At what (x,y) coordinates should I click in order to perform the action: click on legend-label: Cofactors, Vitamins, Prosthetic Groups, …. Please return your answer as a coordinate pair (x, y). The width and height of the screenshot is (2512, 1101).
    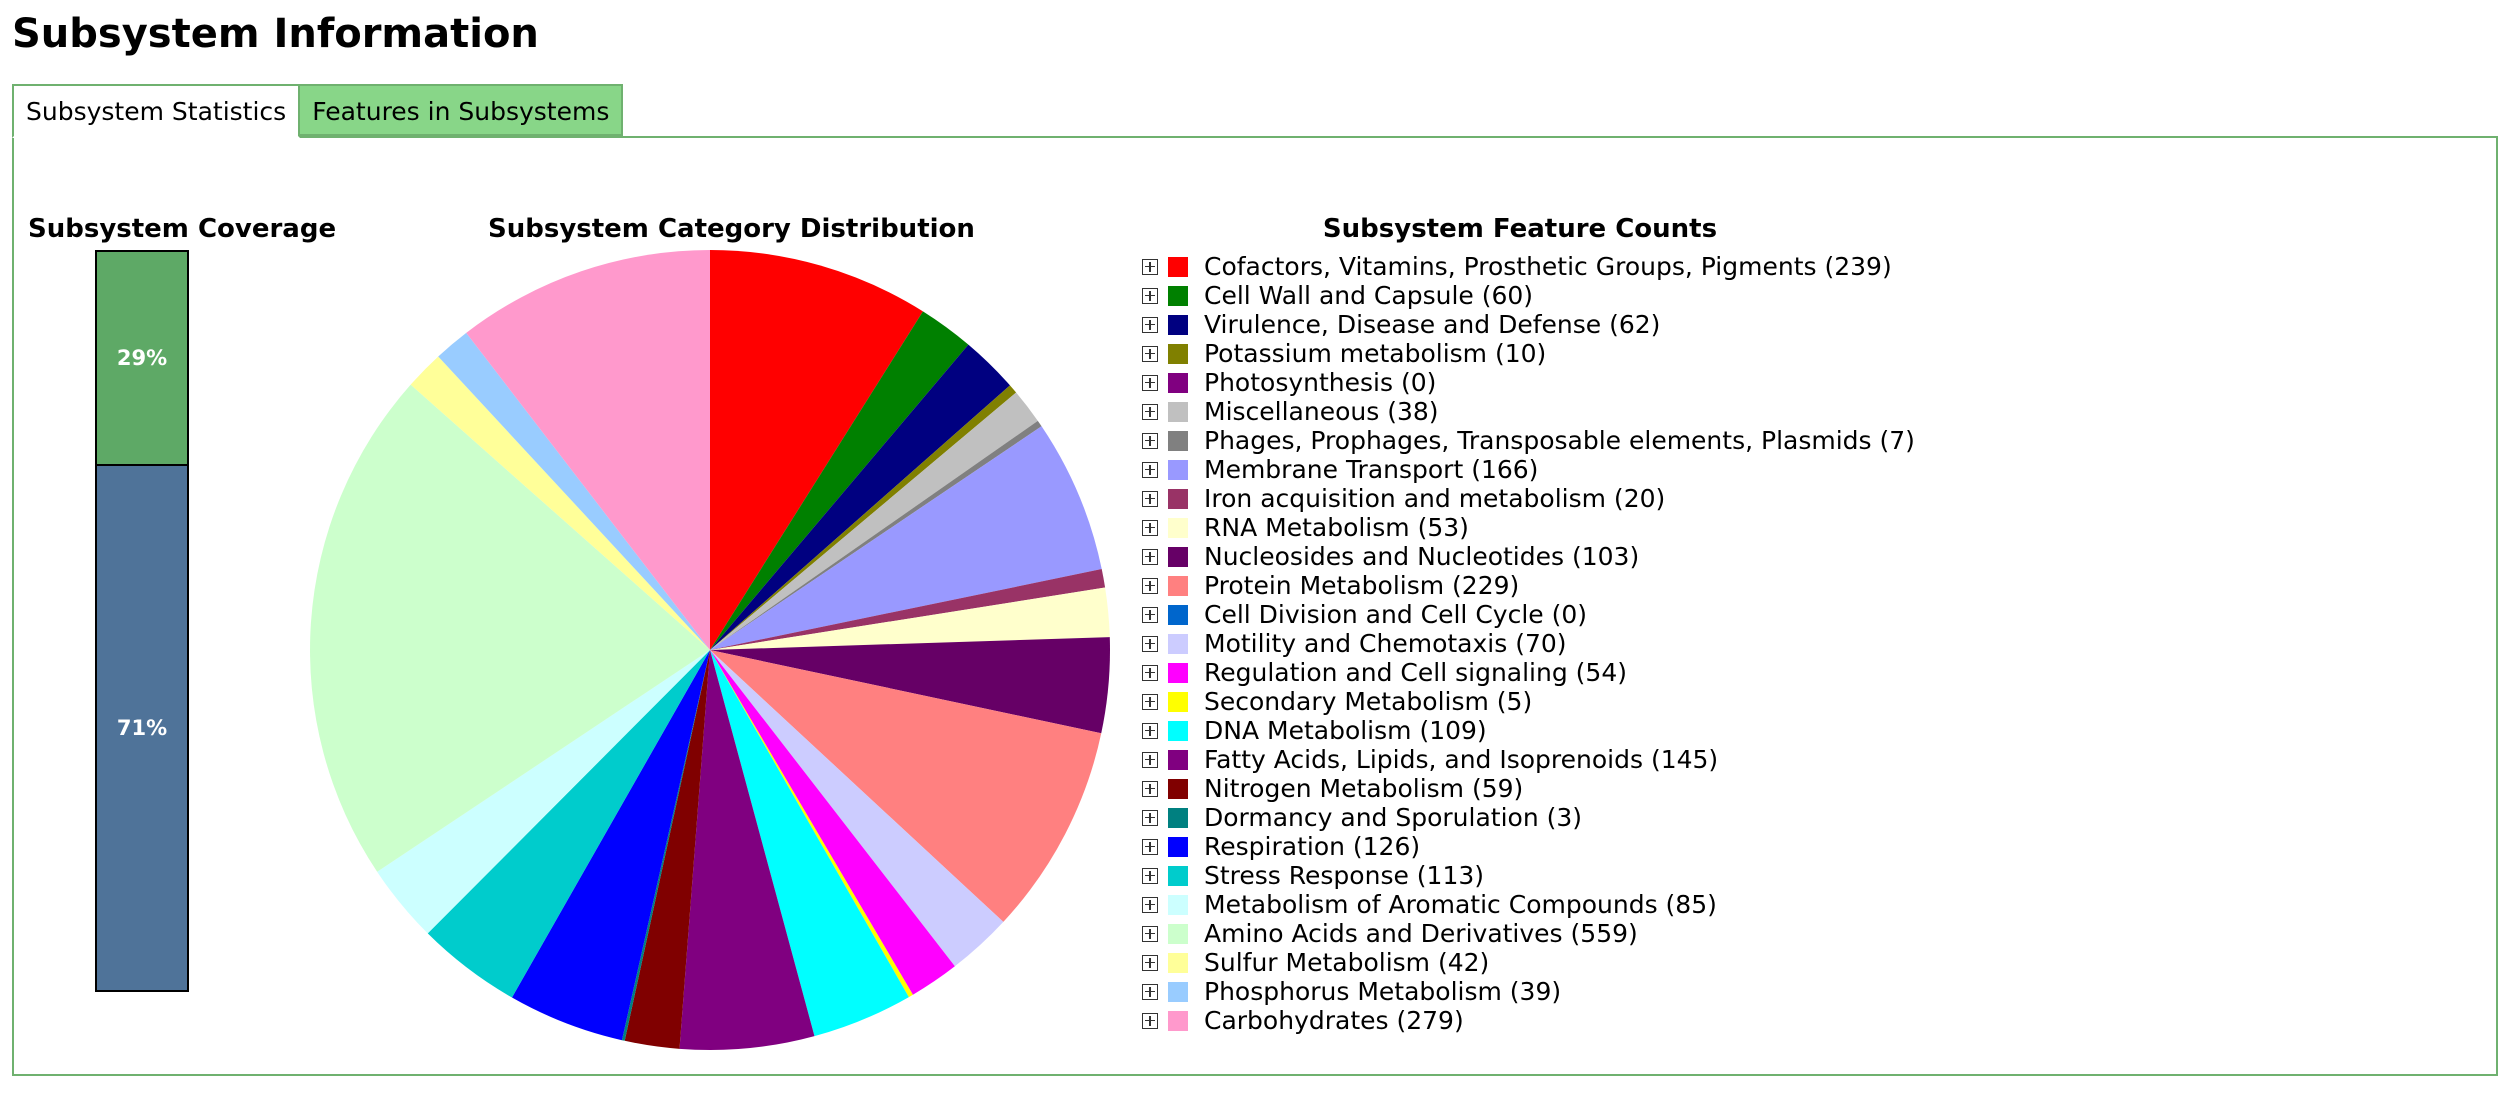
    Looking at the image, I should click on (1548, 266).